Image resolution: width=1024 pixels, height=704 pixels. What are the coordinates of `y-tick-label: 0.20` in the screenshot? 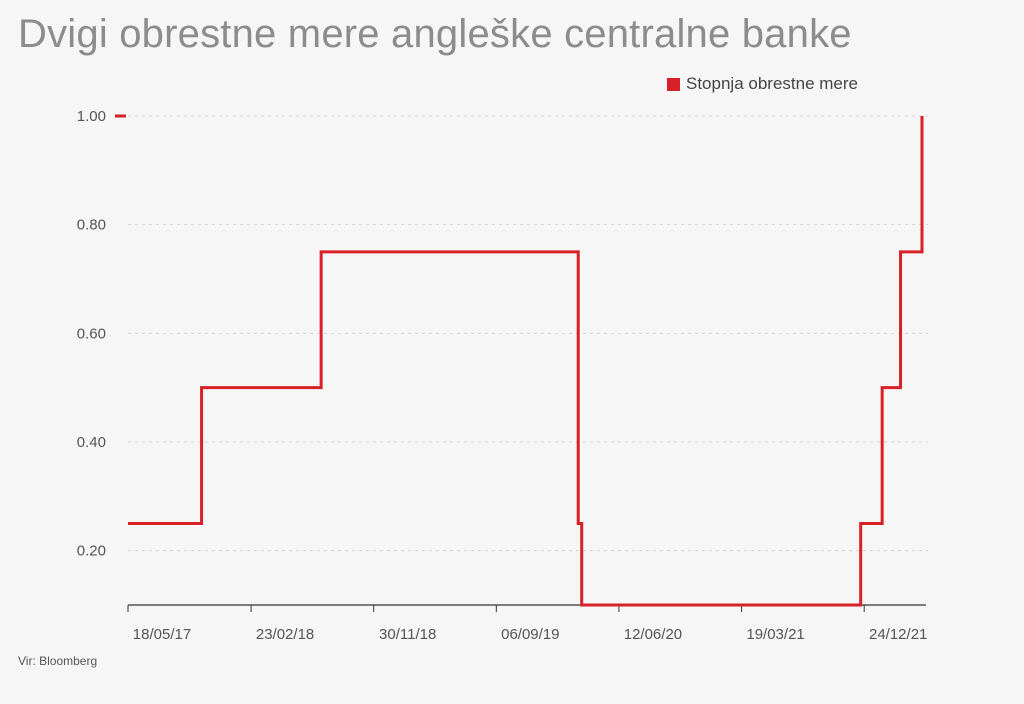 It's located at (91, 551).